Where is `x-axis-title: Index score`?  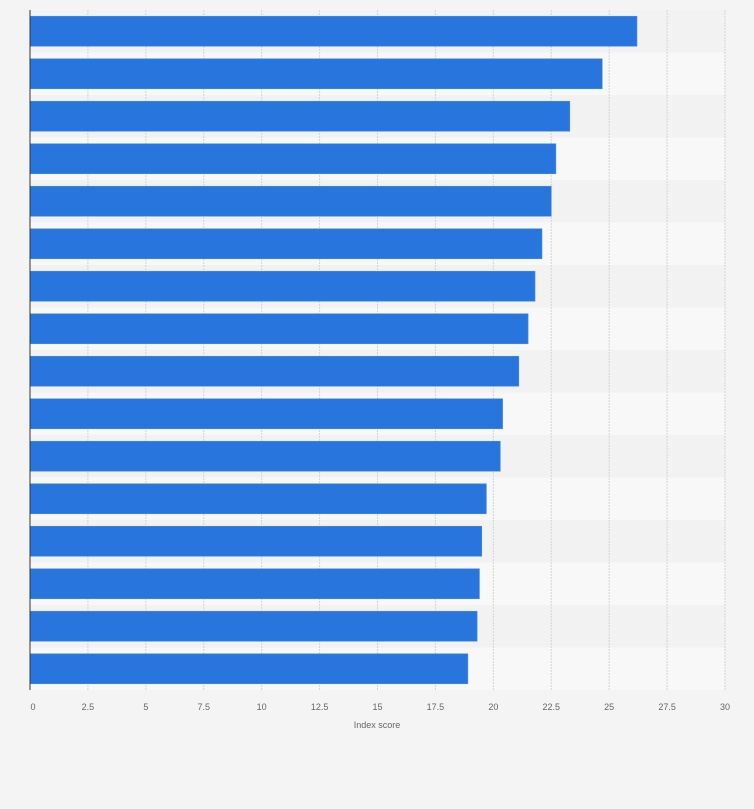
x-axis-title: Index score is located at coordinates (377, 725).